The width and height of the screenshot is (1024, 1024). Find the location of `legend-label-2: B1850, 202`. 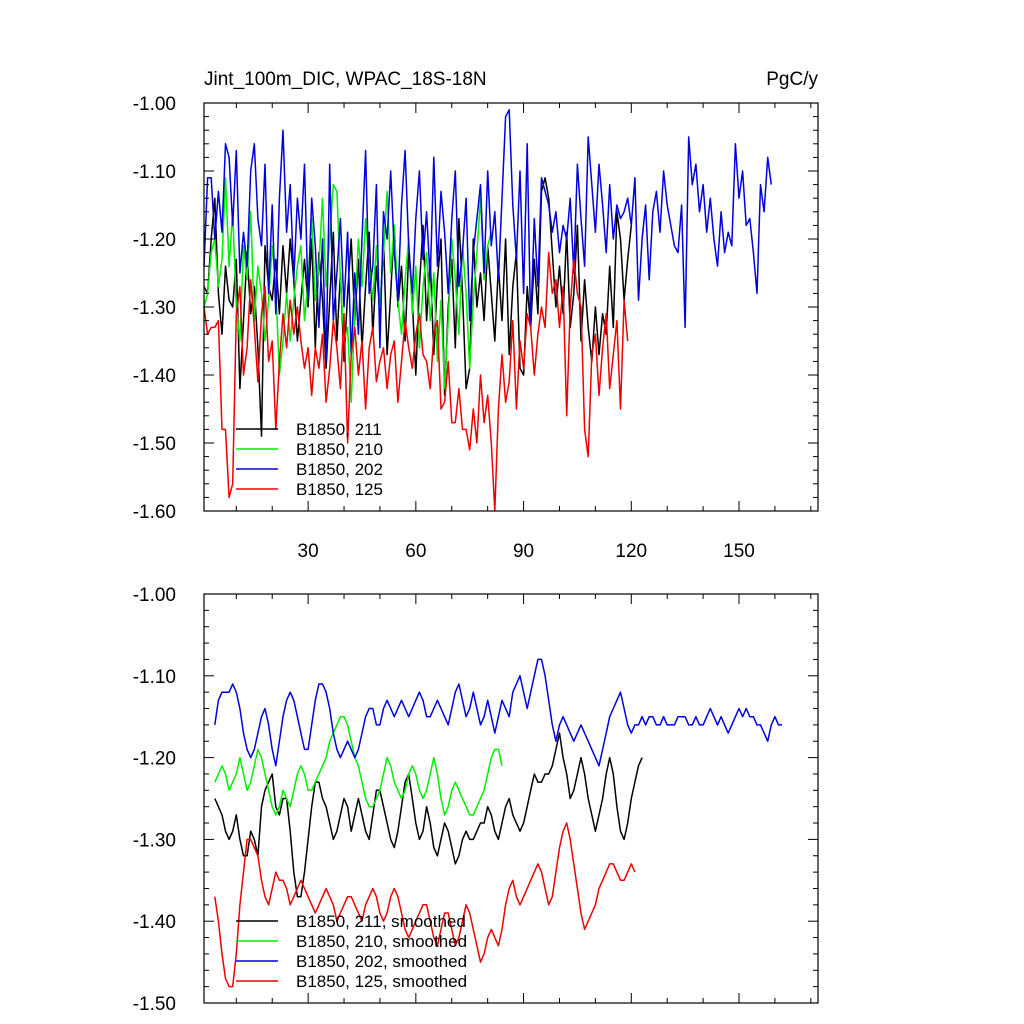

legend-label-2: B1850, 202 is located at coordinates (339, 469).